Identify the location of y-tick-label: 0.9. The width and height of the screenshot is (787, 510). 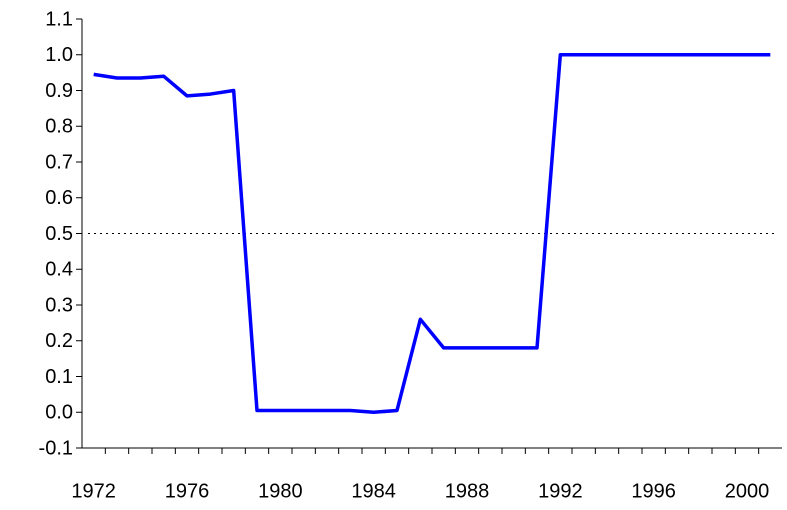
(59, 91).